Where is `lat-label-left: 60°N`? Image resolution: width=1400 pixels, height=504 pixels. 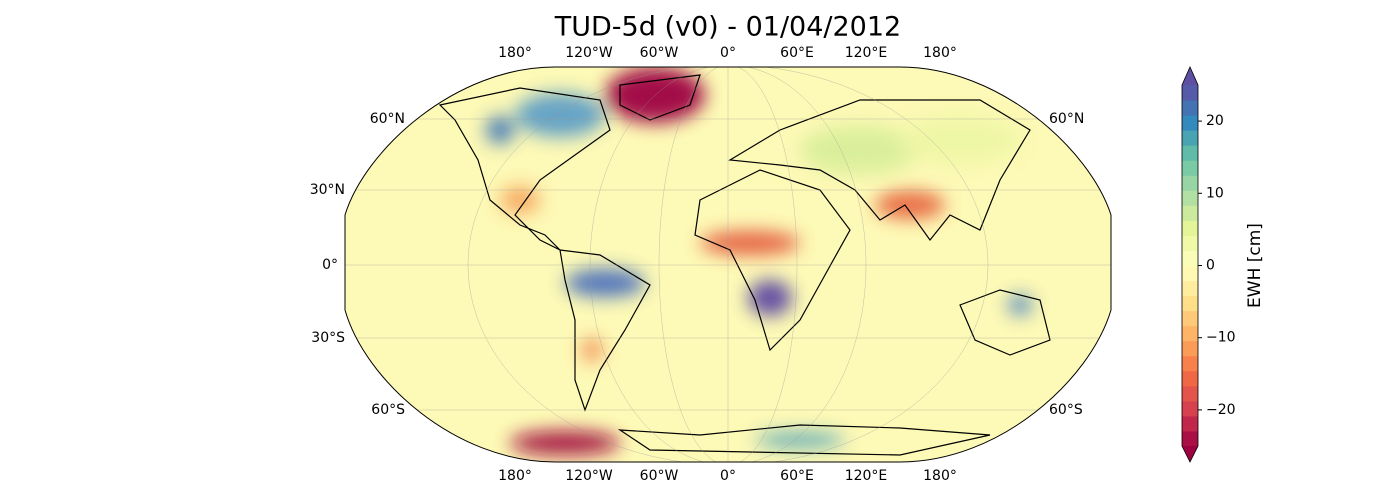
lat-label-left: 60°N is located at coordinates (387, 119).